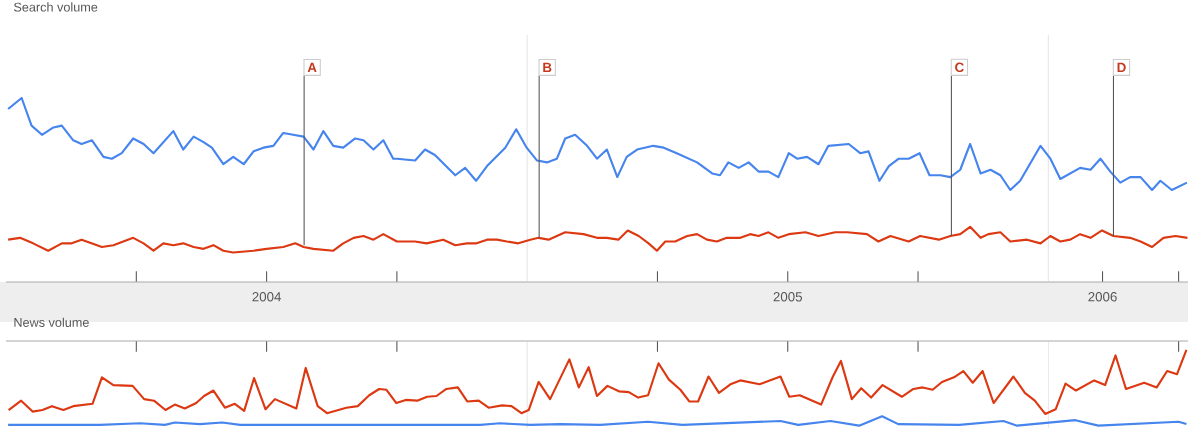 The image size is (1188, 428). Describe the element at coordinates (267, 297) in the screenshot. I see `x-tick-label: 2004` at that location.